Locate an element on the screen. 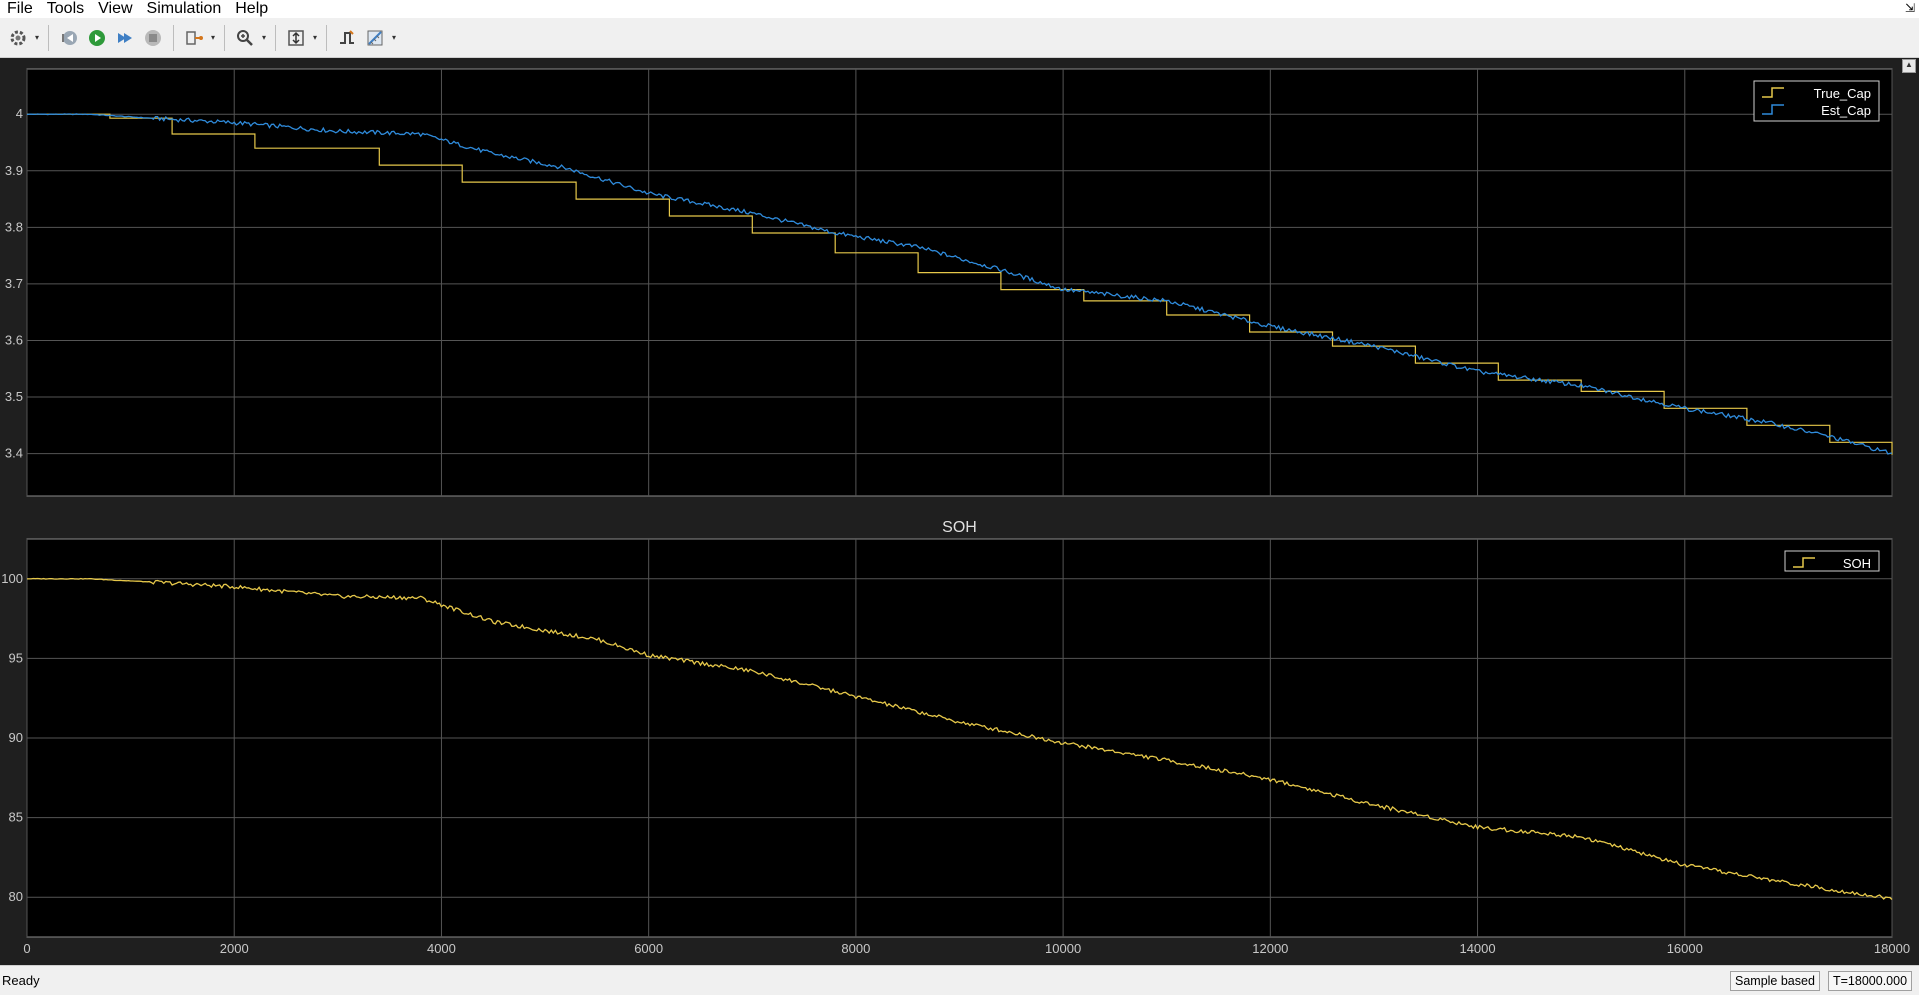 The image size is (1919, 995). x-tick-label: 8000 is located at coordinates (855, 948).